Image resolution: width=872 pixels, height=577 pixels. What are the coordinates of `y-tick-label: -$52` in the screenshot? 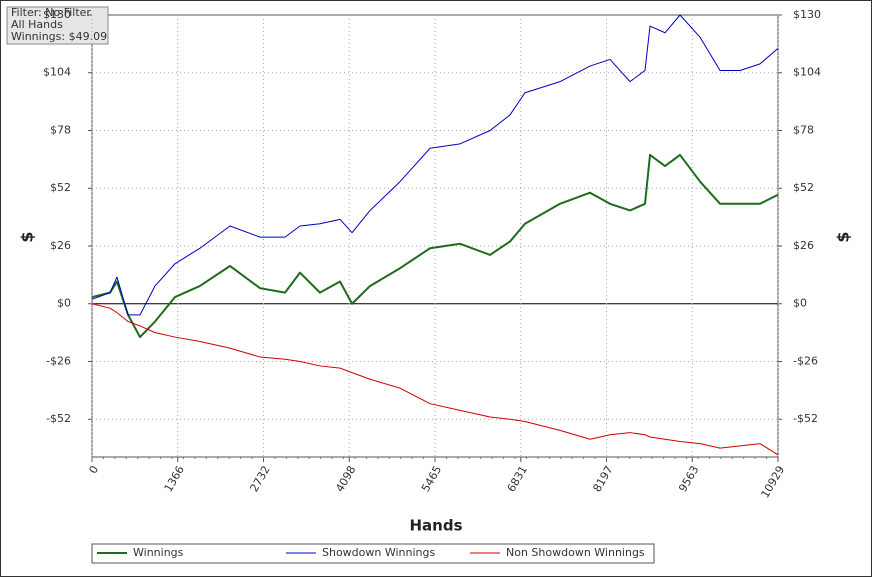 It's located at (58, 418).